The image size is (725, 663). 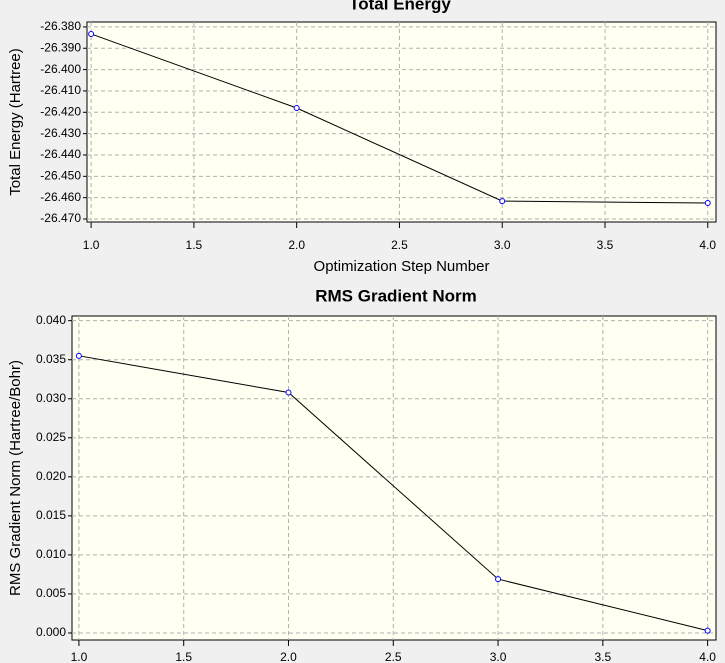 What do you see at coordinates (402, 266) in the screenshot?
I see `x-axis-label: Optimization Step Number` at bounding box center [402, 266].